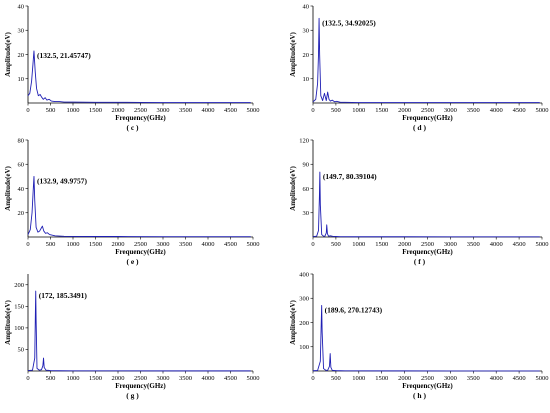 This screenshot has width=550, height=413. I want to click on y-tick-label: 90, so click(306, 165).